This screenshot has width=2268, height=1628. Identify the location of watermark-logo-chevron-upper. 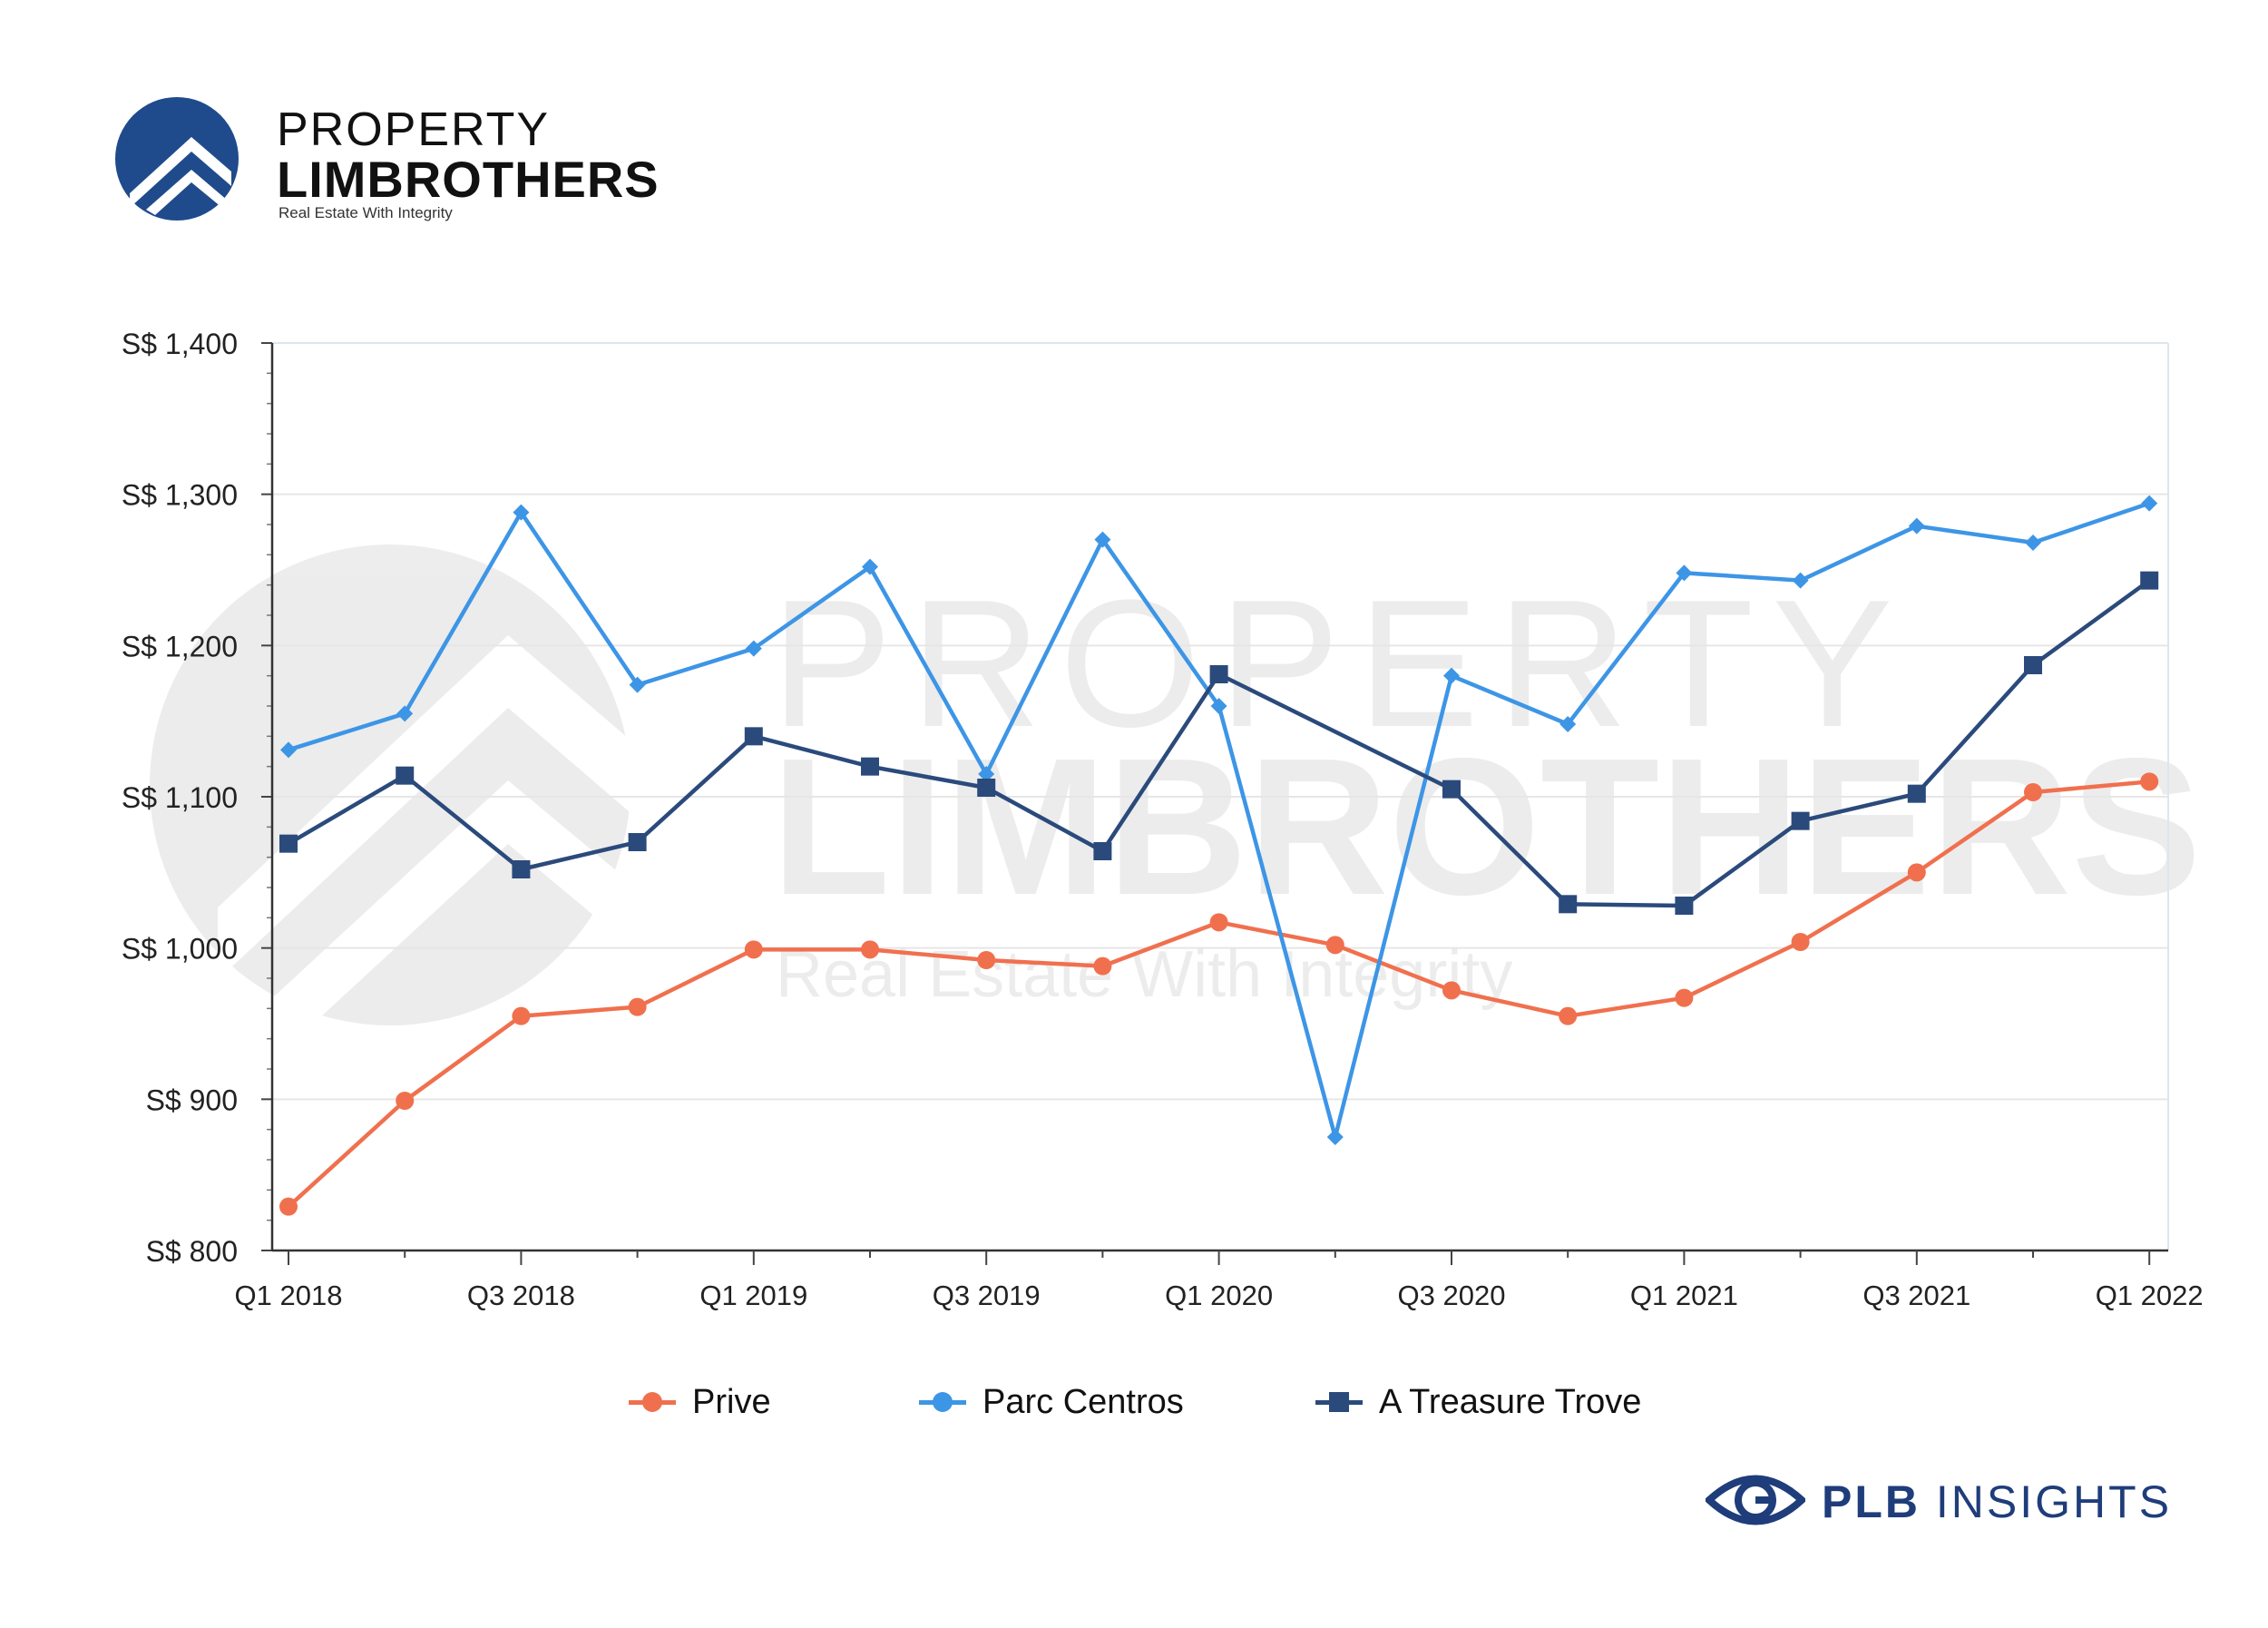
(427, 807).